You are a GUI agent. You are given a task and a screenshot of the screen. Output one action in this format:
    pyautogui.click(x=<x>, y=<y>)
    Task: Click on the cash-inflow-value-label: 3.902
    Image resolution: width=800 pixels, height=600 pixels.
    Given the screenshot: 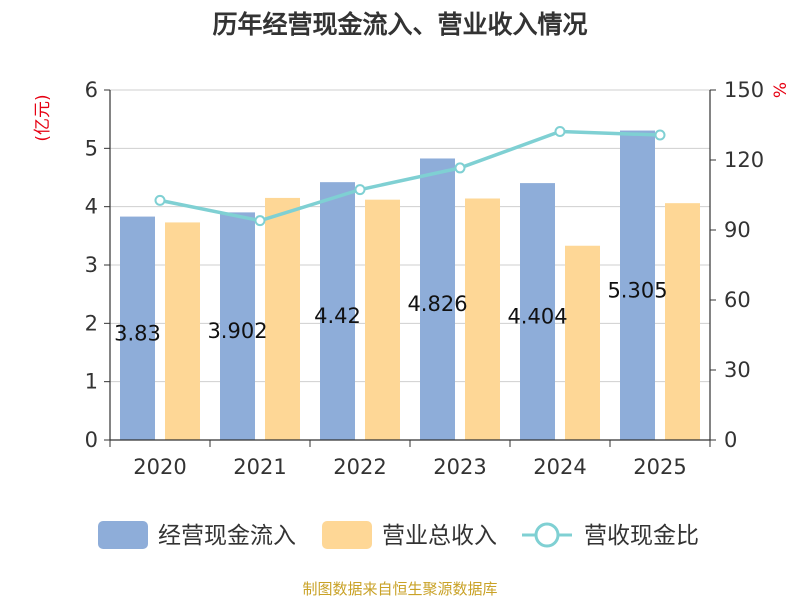 What is the action you would take?
    pyautogui.click(x=237, y=331)
    